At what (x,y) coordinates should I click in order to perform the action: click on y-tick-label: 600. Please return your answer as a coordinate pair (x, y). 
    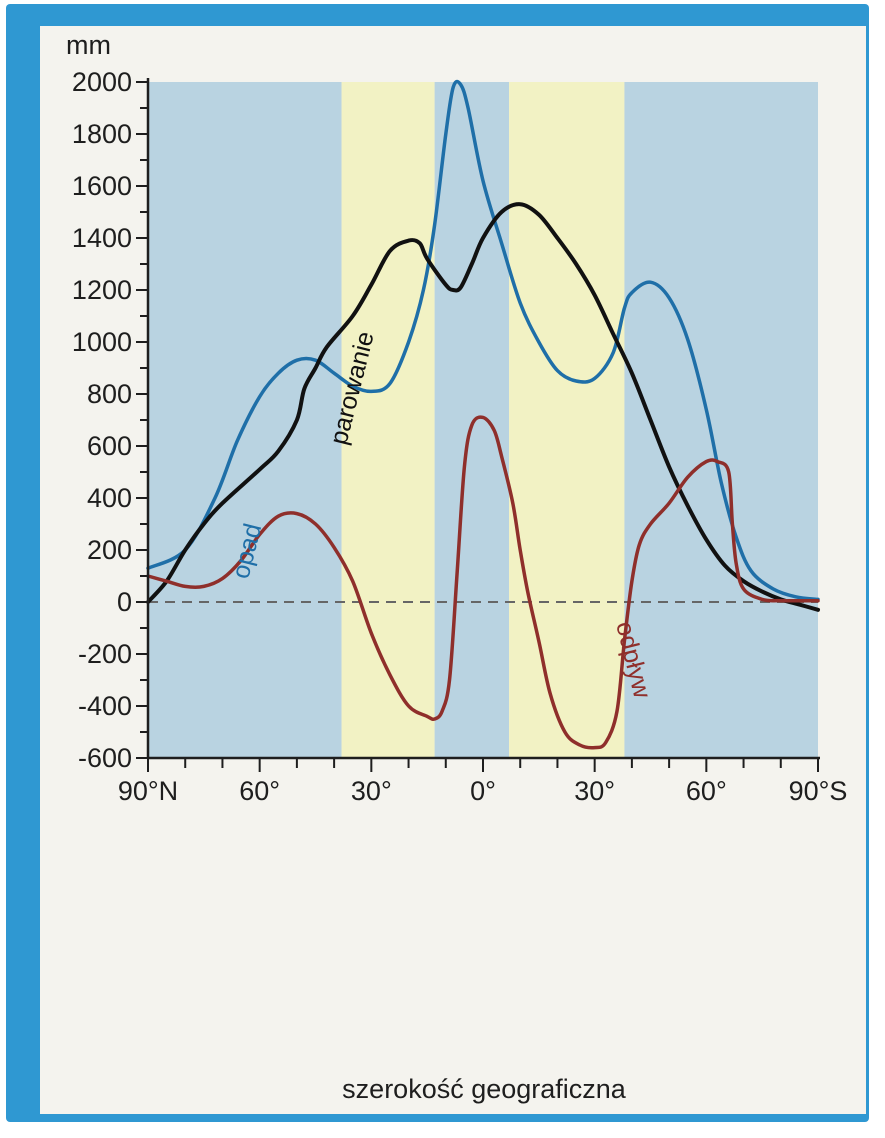
    Looking at the image, I should click on (109, 446).